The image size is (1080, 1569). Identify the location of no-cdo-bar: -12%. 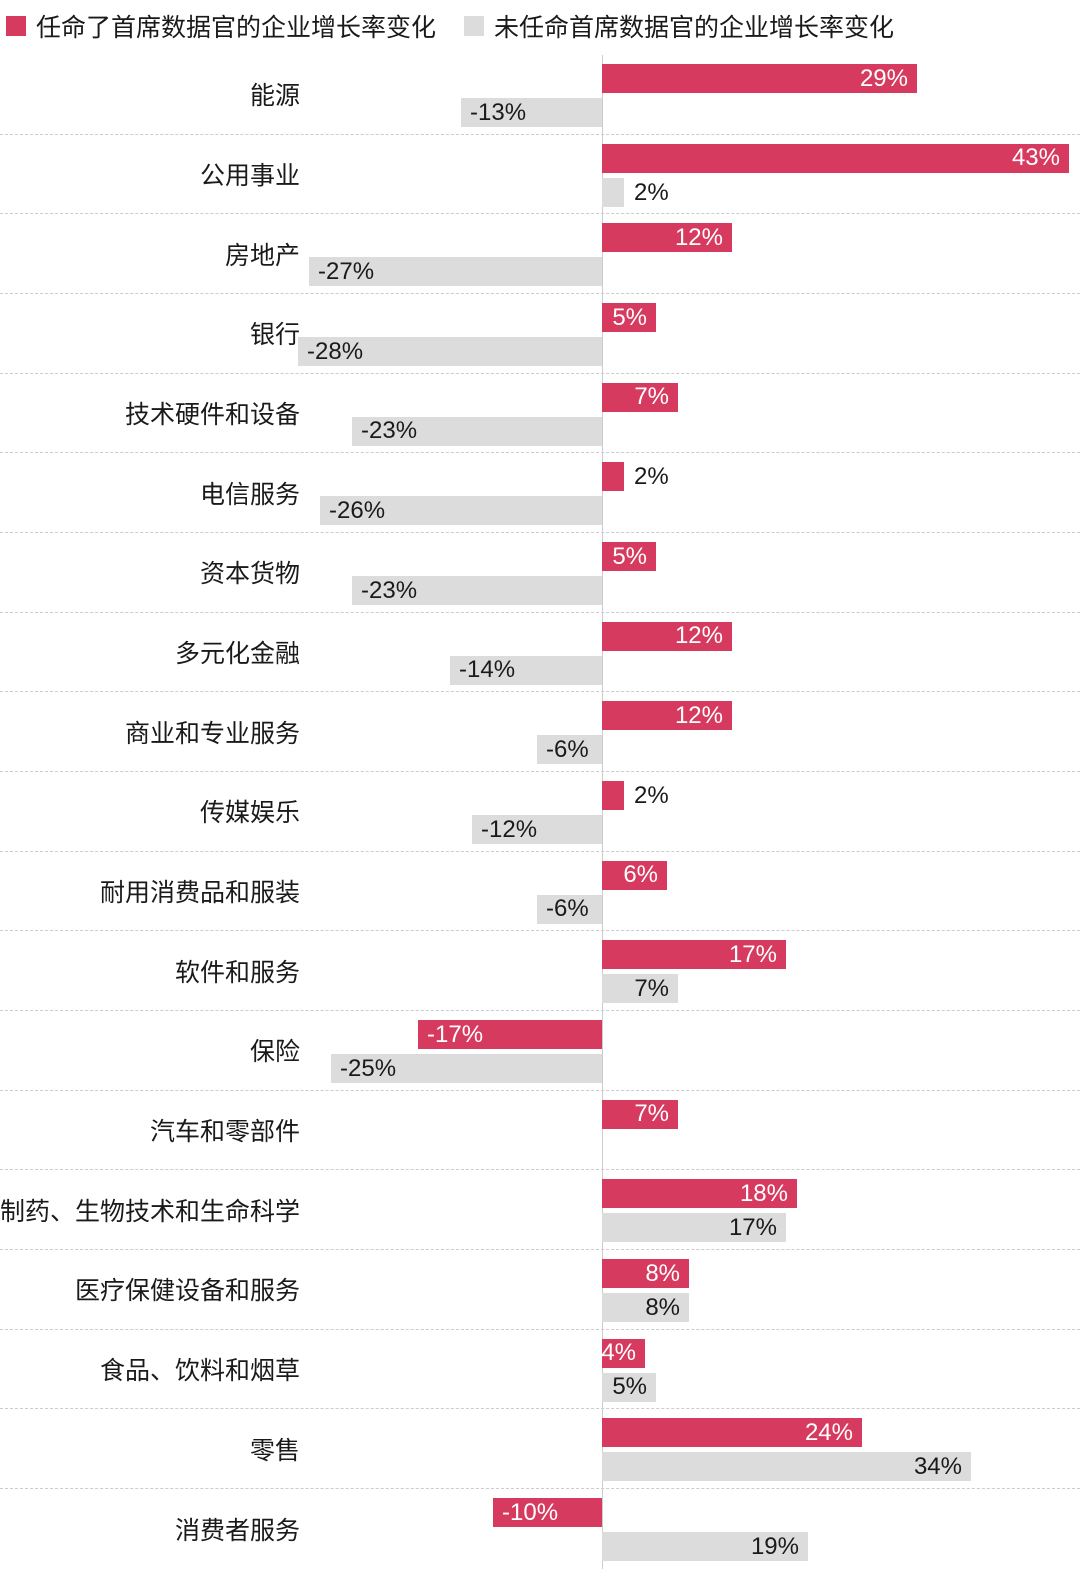
(537, 830).